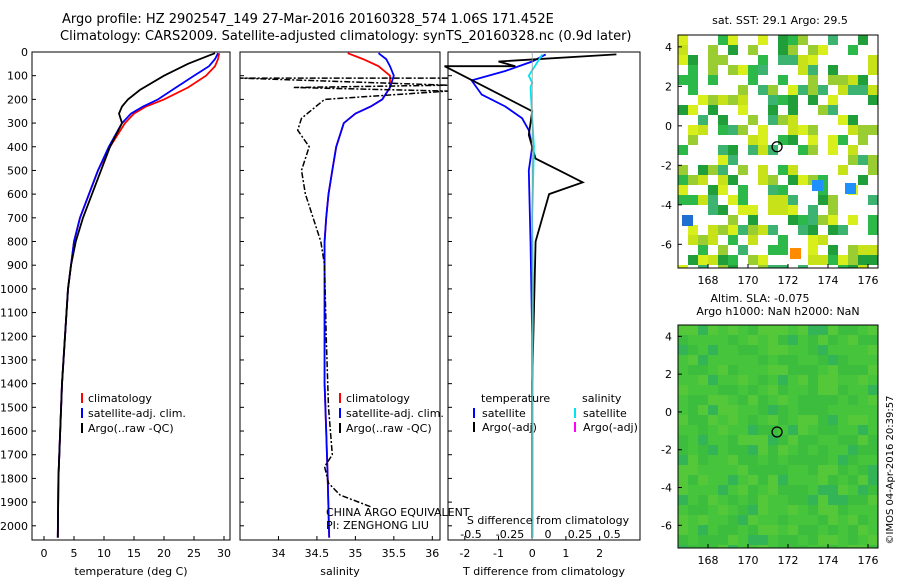 The width and height of the screenshot is (900, 580). I want to click on x-tick-label: 1, so click(565, 553).